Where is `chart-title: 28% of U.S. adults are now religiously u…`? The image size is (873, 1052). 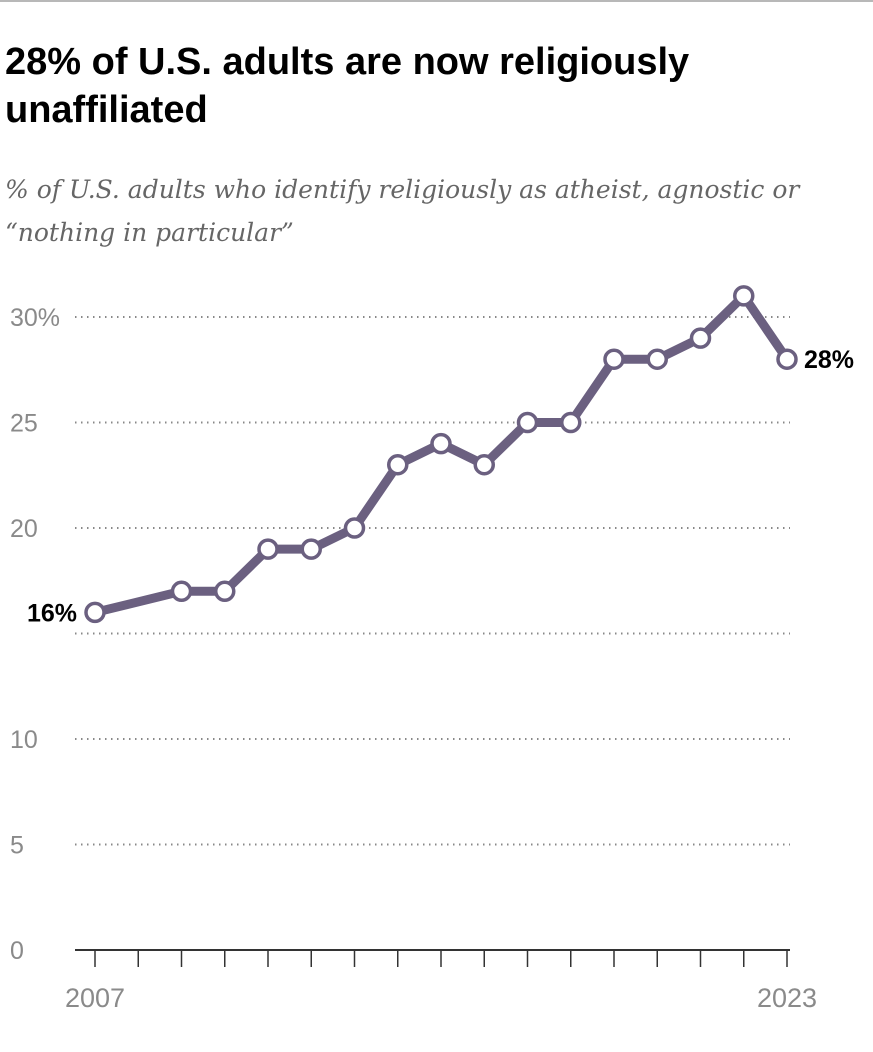
chart-title: 28% of U.S. adults are now religiously u… is located at coordinates (347, 86).